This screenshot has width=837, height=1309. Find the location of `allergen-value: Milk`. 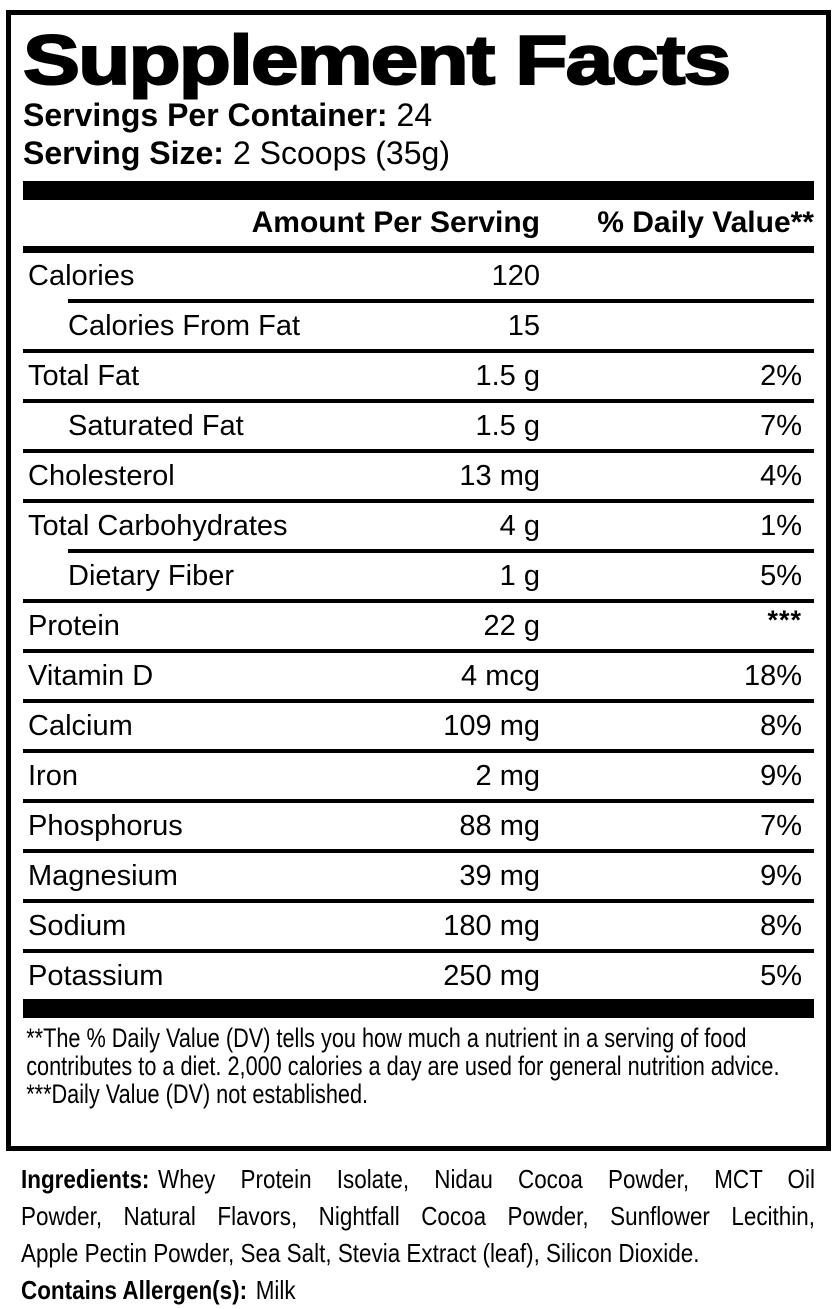

allergen-value: Milk is located at coordinates (275, 1290).